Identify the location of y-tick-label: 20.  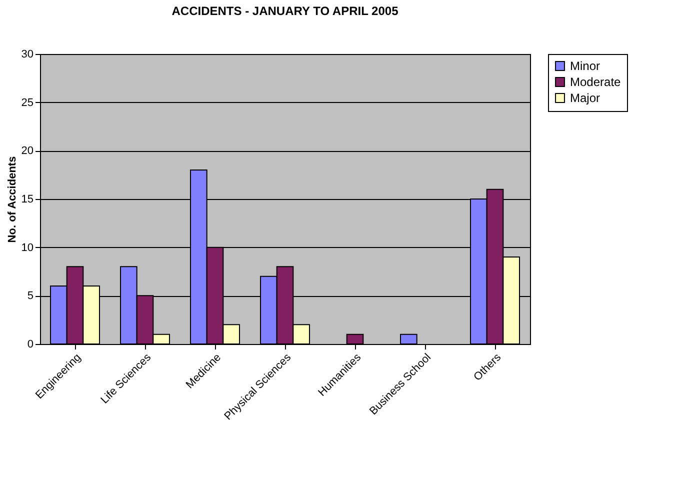
(27, 151).